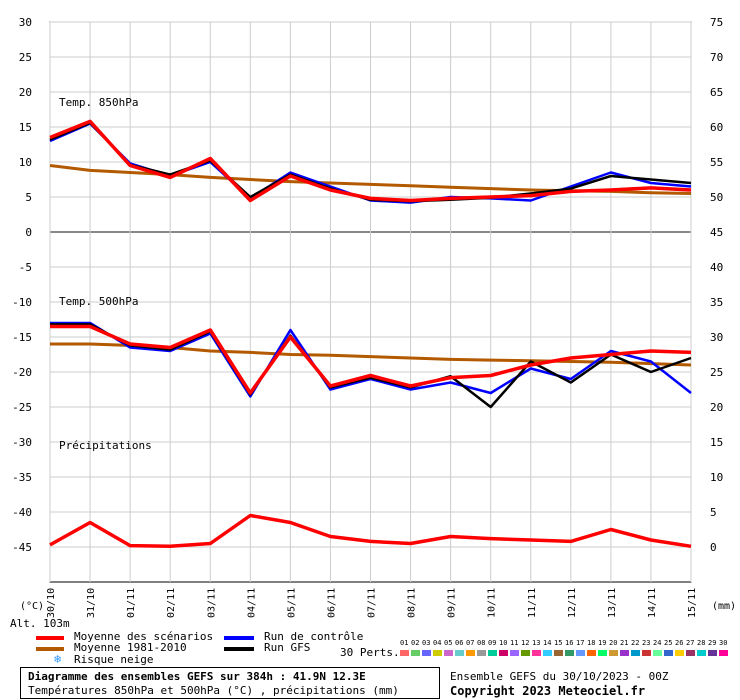  Describe the element at coordinates (452, 603) in the screenshot. I see `x-tick-label: 09/11` at that location.